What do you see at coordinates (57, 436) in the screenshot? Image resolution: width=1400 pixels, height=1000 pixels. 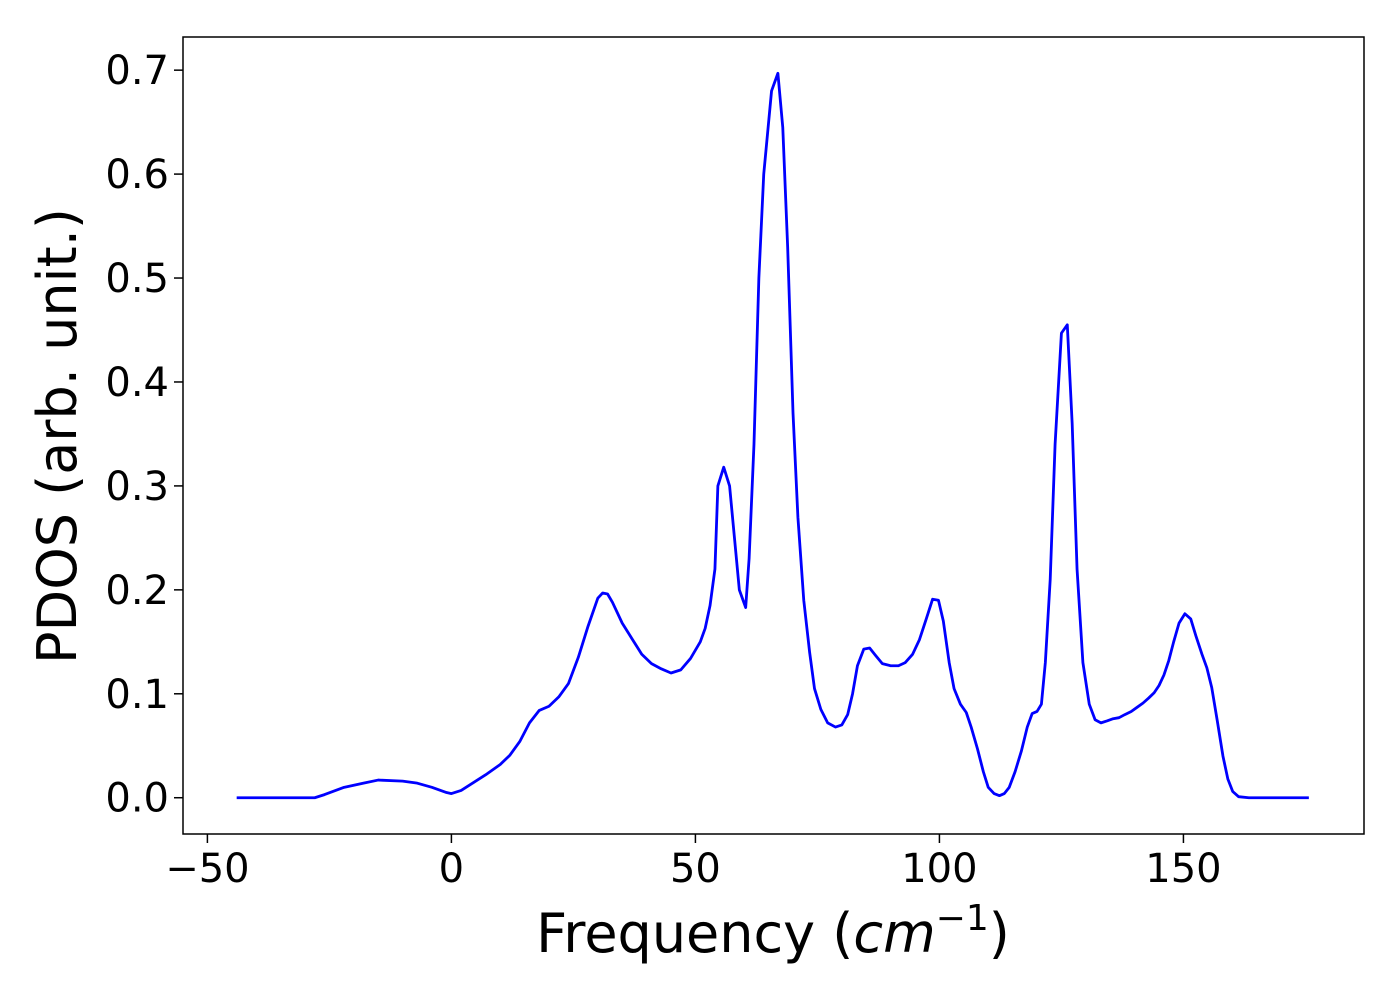 I see `y-axis-label: PDOS (arb. unit.)` at bounding box center [57, 436].